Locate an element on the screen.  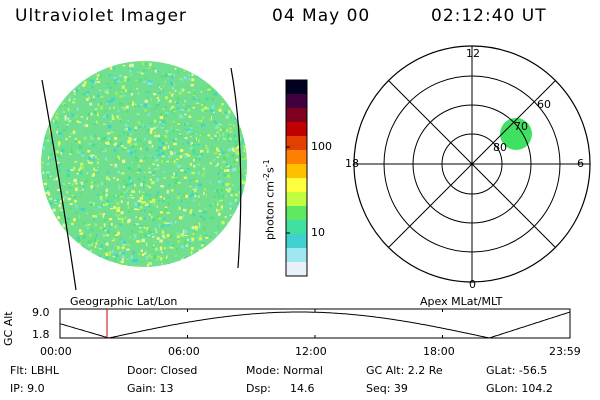
colorbar-segment is located at coordinates (296, 171).